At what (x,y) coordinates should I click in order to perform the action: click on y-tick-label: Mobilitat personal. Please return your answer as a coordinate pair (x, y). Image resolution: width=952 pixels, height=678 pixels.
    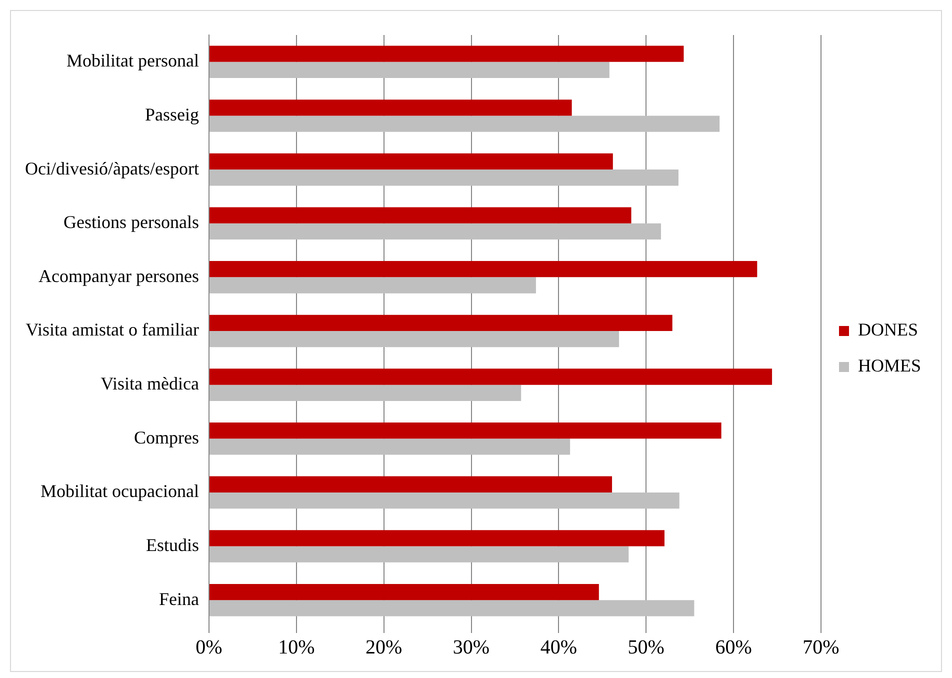
    Looking at the image, I should click on (132, 60).